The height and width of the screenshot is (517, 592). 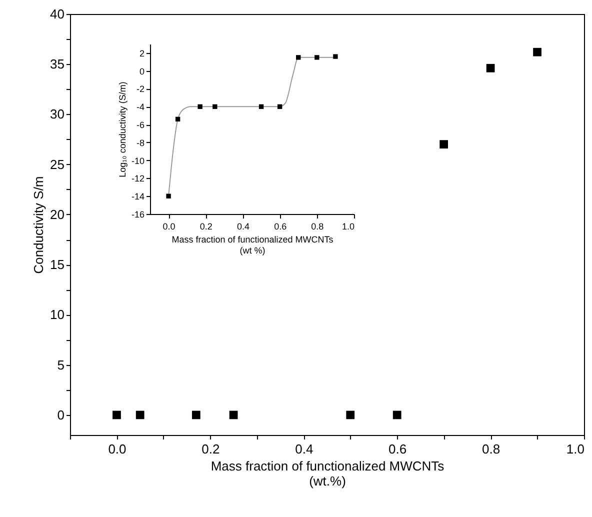 I want to click on y-tick-label: -4, so click(x=140, y=107).